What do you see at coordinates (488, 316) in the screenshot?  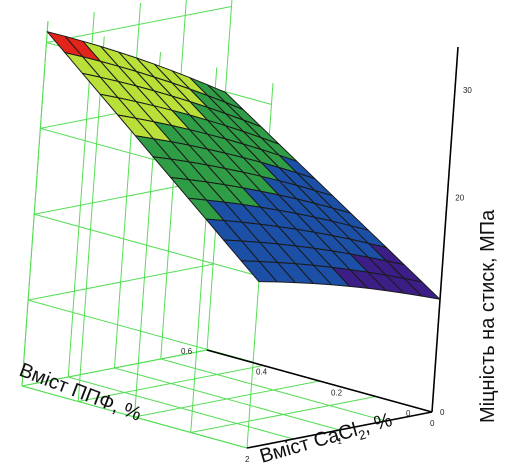 I see `z-axis-title: Міцність на стиск, МПа` at bounding box center [488, 316].